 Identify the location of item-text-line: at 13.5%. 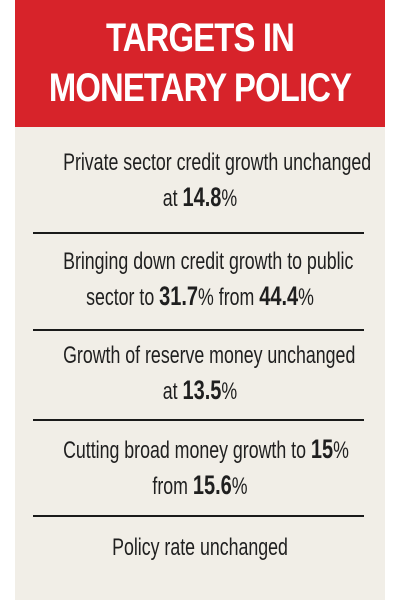
(200, 390).